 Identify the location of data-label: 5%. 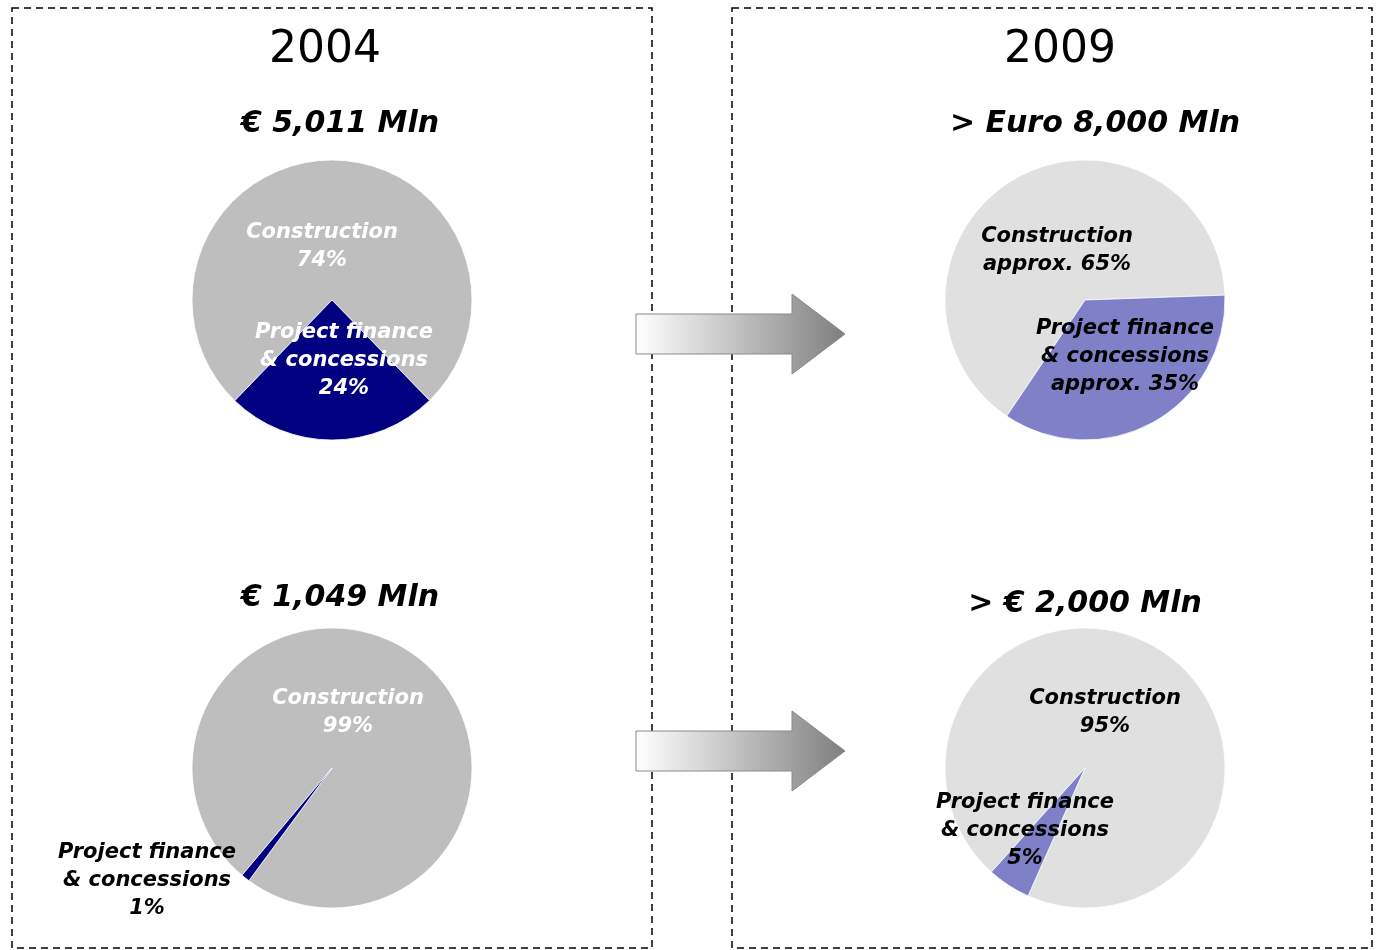
(1025, 857).